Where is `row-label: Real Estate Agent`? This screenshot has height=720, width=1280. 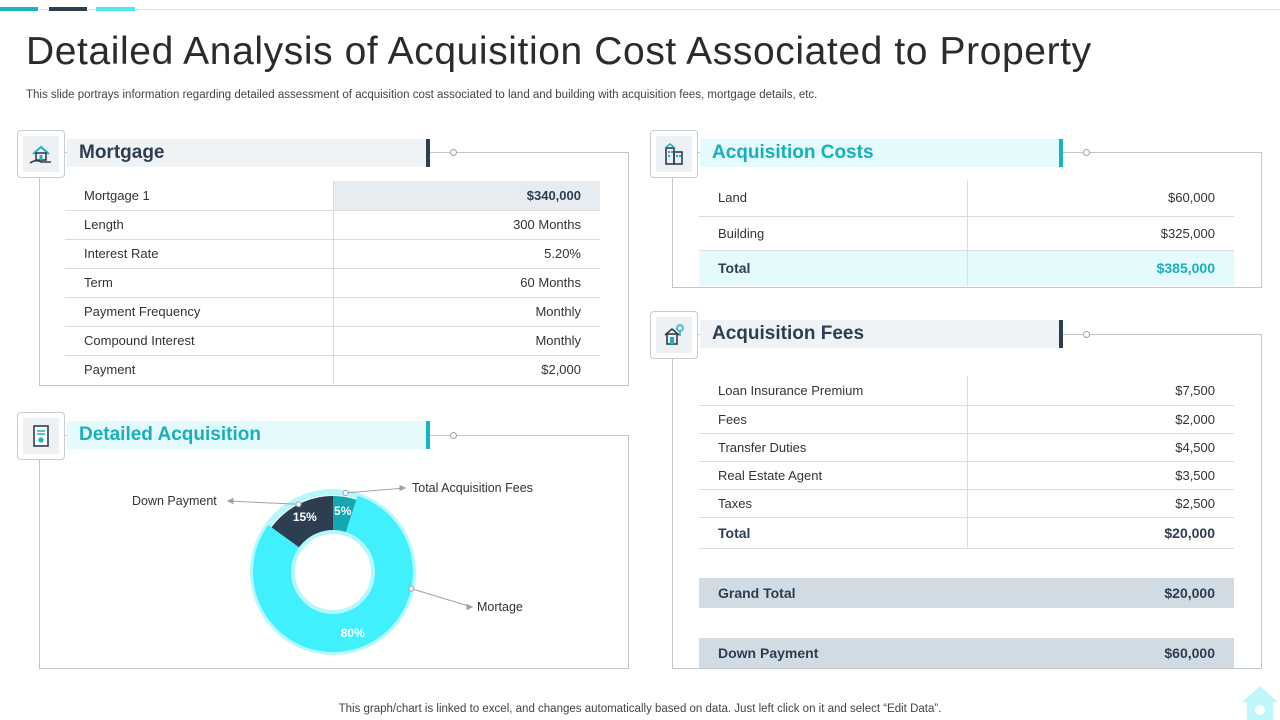 row-label: Real Estate Agent is located at coordinates (833, 475).